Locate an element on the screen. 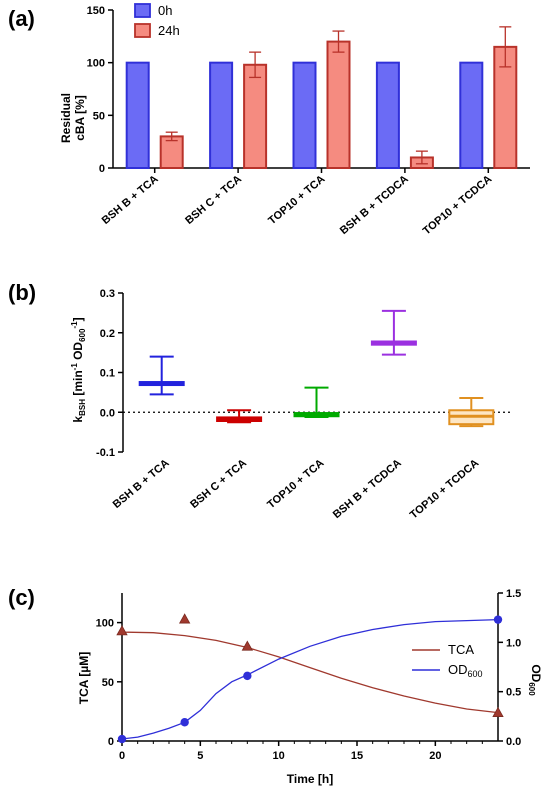  panel-b-ylabel-tail: [min is located at coordinates (78, 384).